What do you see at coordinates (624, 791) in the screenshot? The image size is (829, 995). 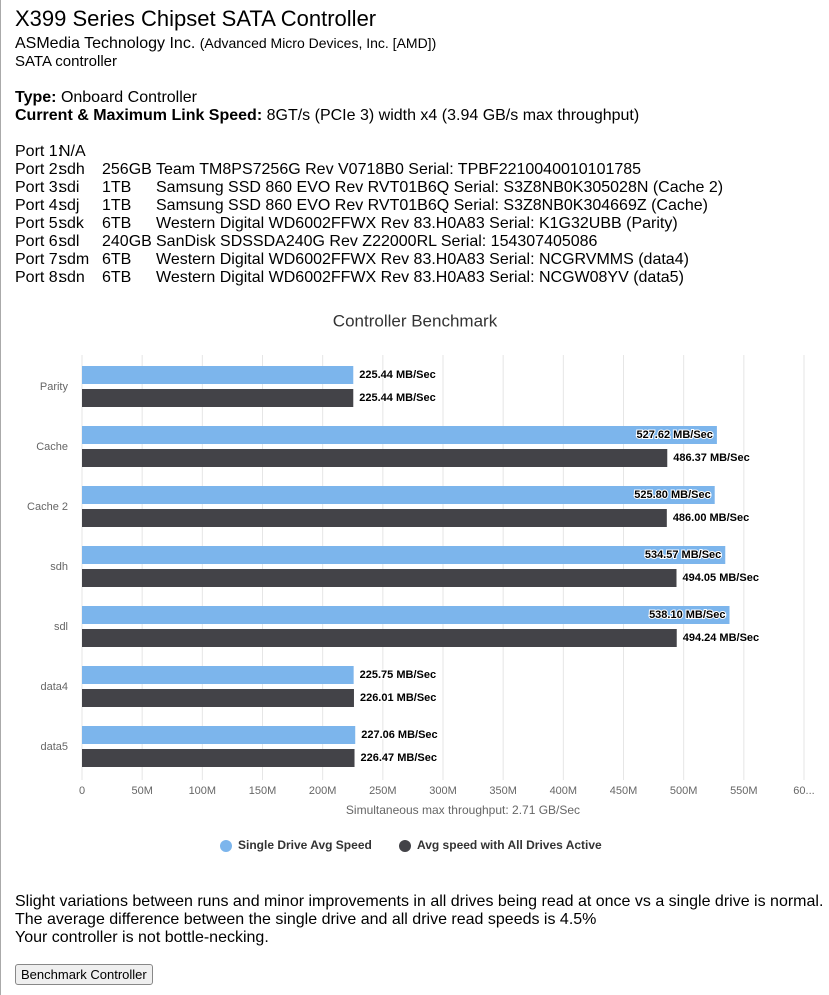 I see `x-tick-label: 450M` at bounding box center [624, 791].